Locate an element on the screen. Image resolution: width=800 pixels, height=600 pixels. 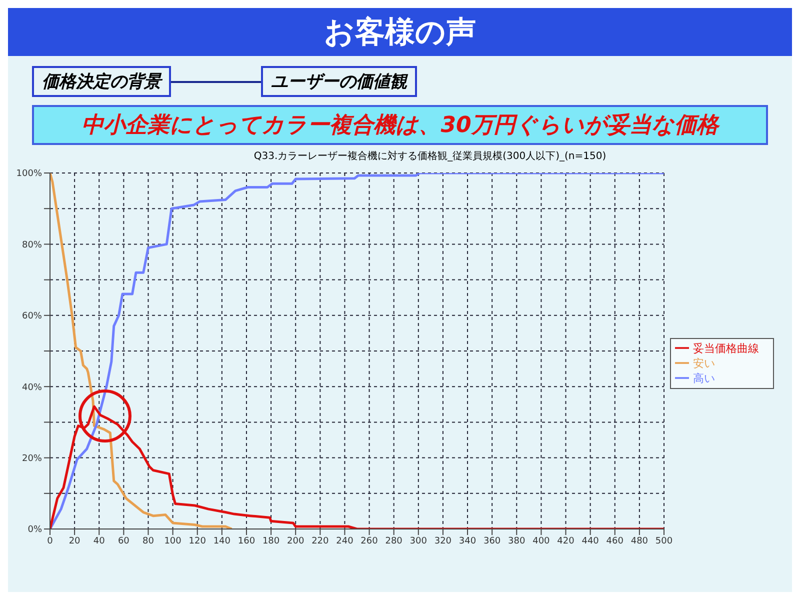
x-tick-label: 360 is located at coordinates (492, 541).